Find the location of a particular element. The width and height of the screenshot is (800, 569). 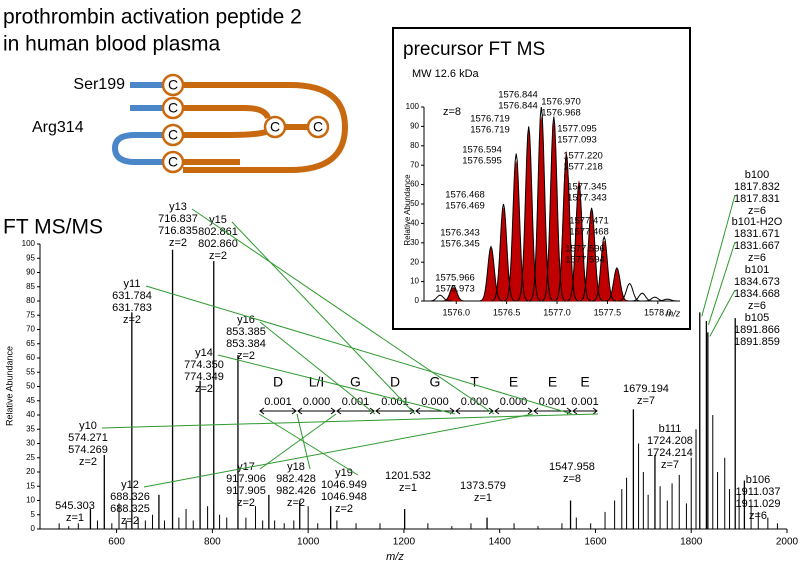

ion-label: y19 is located at coordinates (344, 473).